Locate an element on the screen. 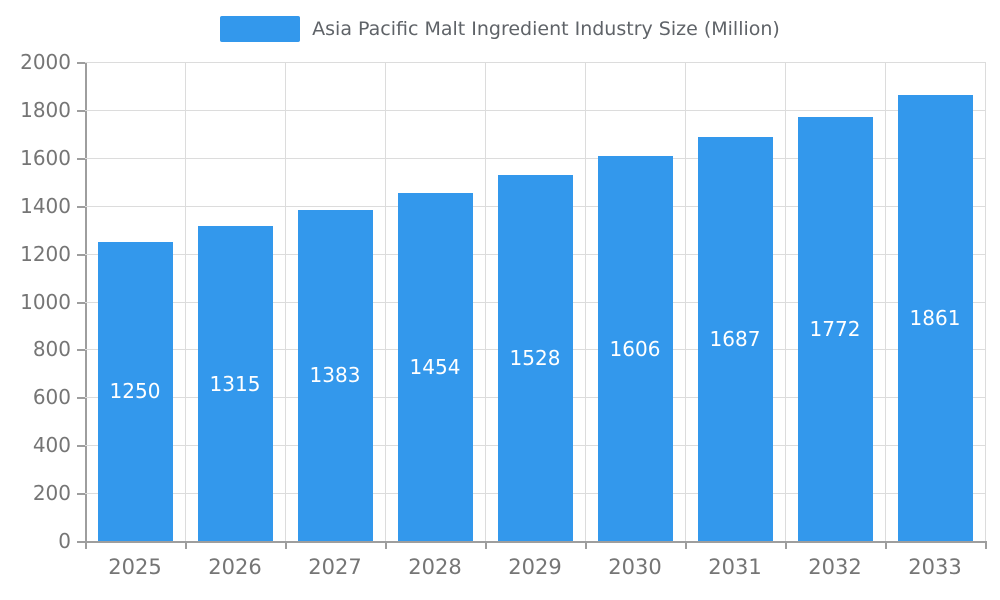  bar-value-label: 1772 is located at coordinates (835, 328).